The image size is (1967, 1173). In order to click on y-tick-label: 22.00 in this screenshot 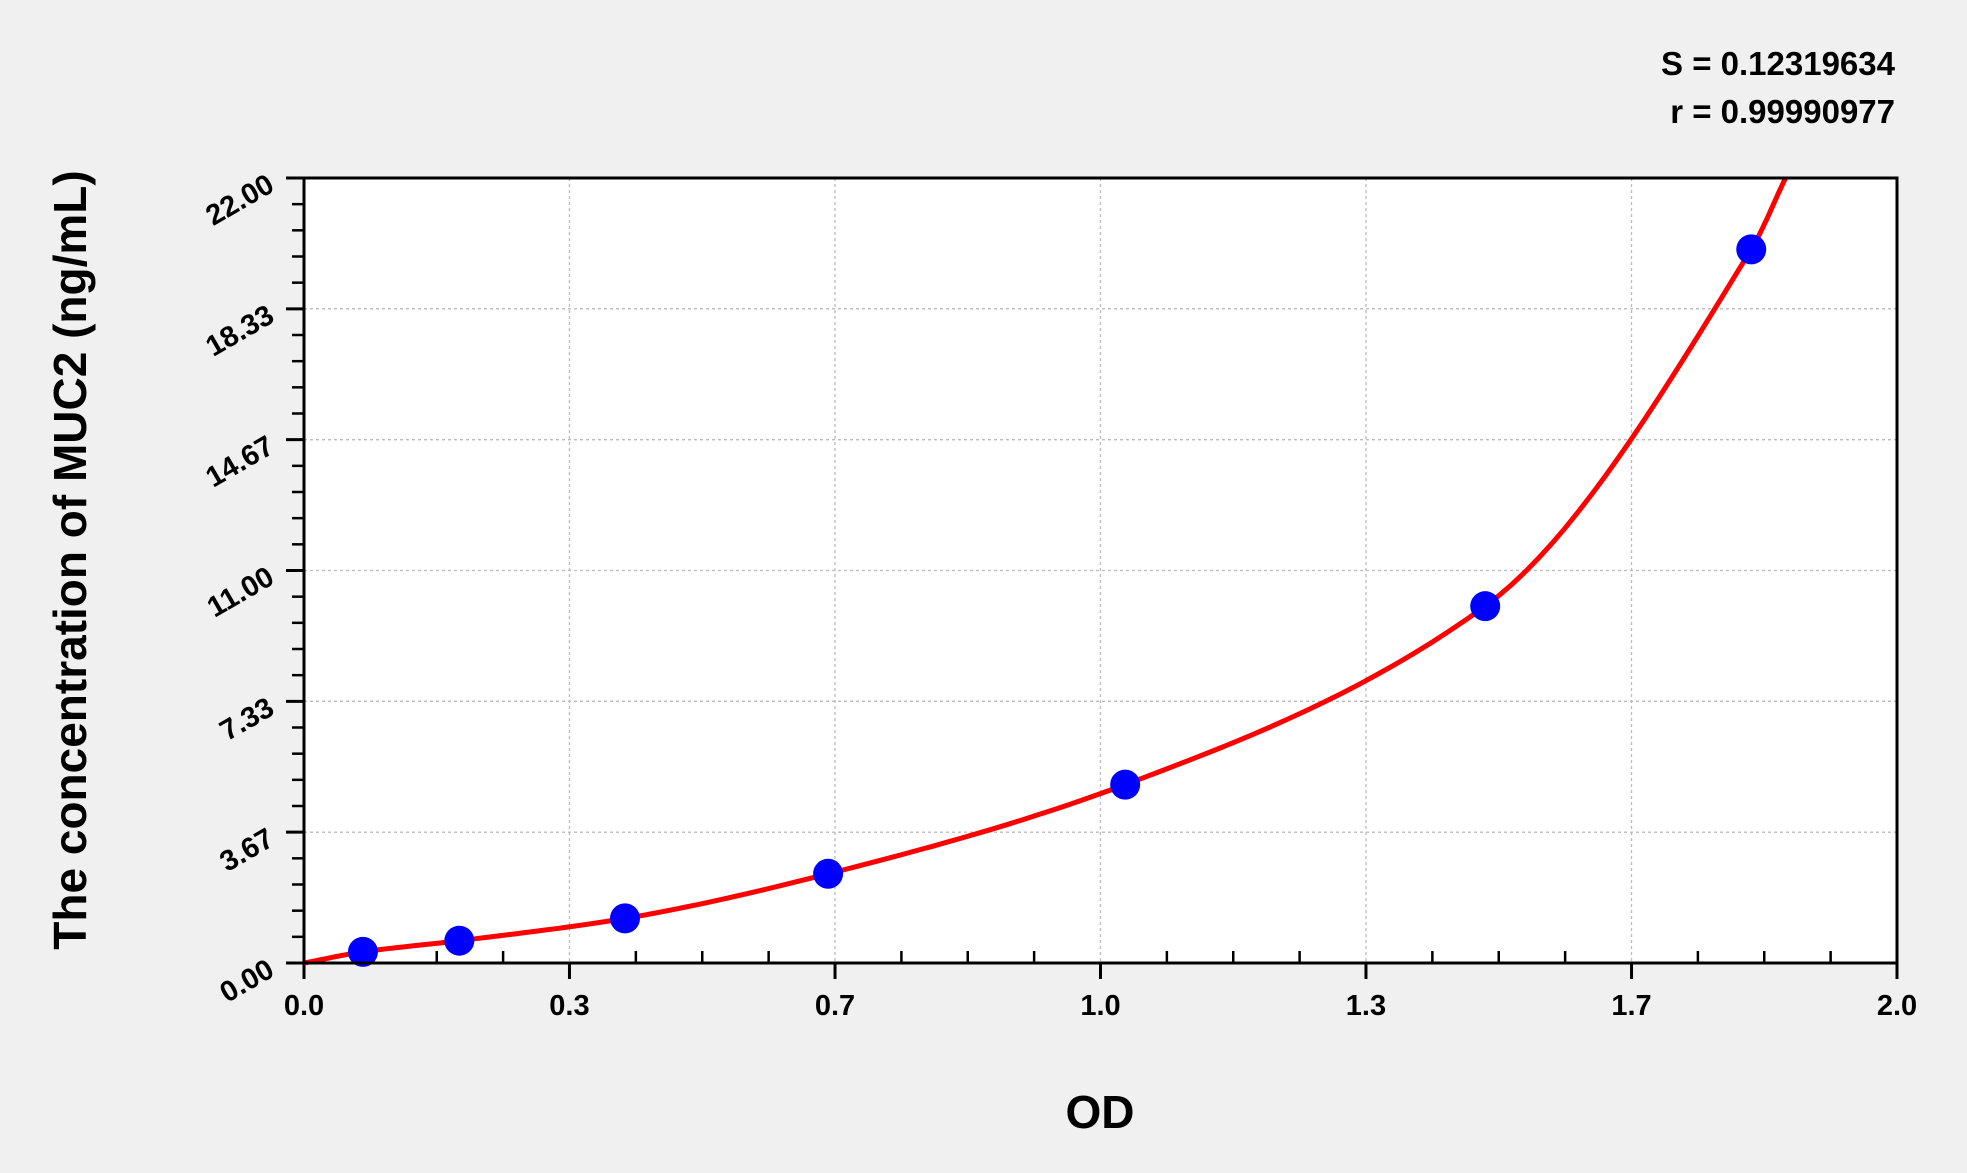, I will do `click(240, 200)`.